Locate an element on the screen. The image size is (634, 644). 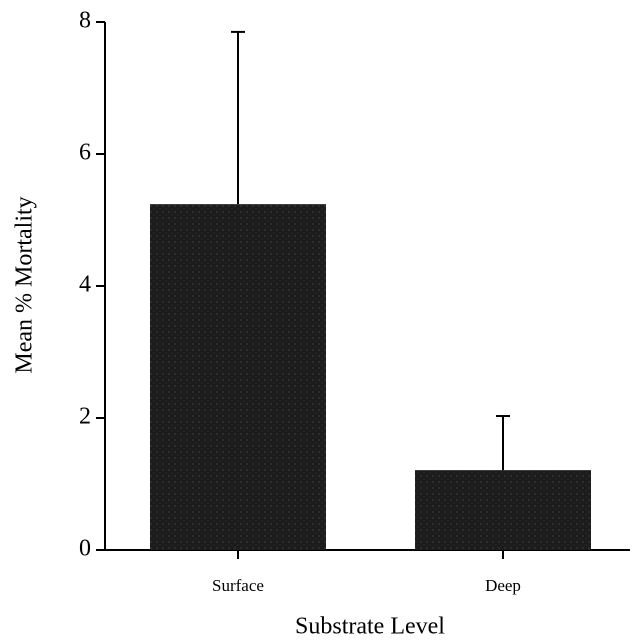
x-axis-label: Substrate Level is located at coordinates (370, 627).